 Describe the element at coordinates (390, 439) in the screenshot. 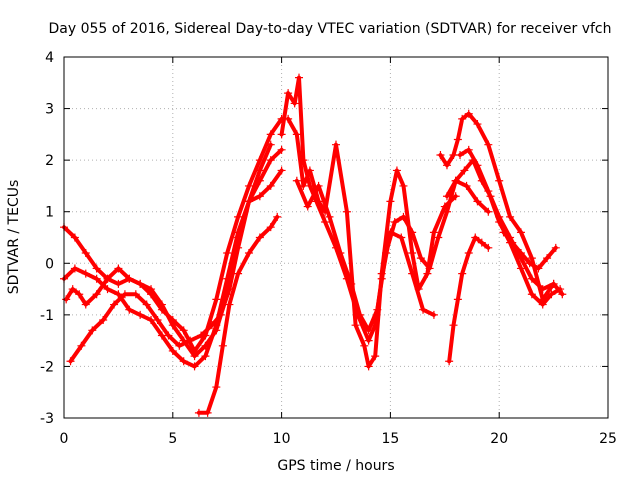

I see `x-tick-label: 15` at that location.